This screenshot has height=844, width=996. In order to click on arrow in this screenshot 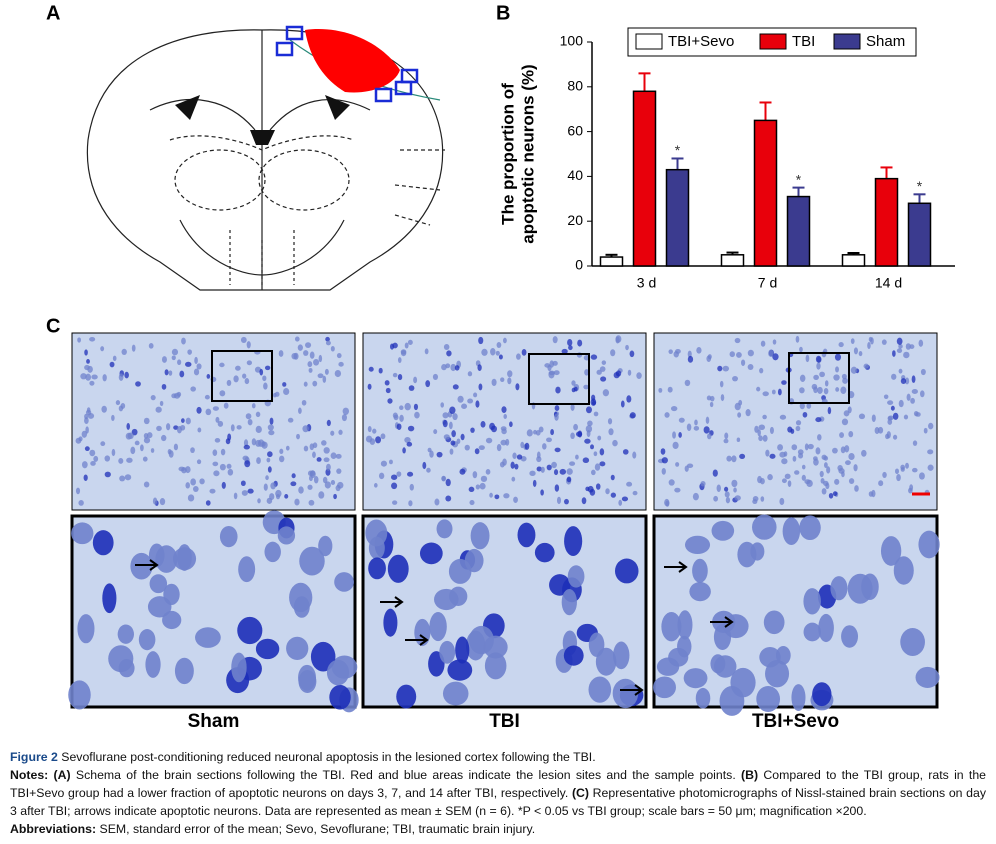, I will do `click(147, 565)`.